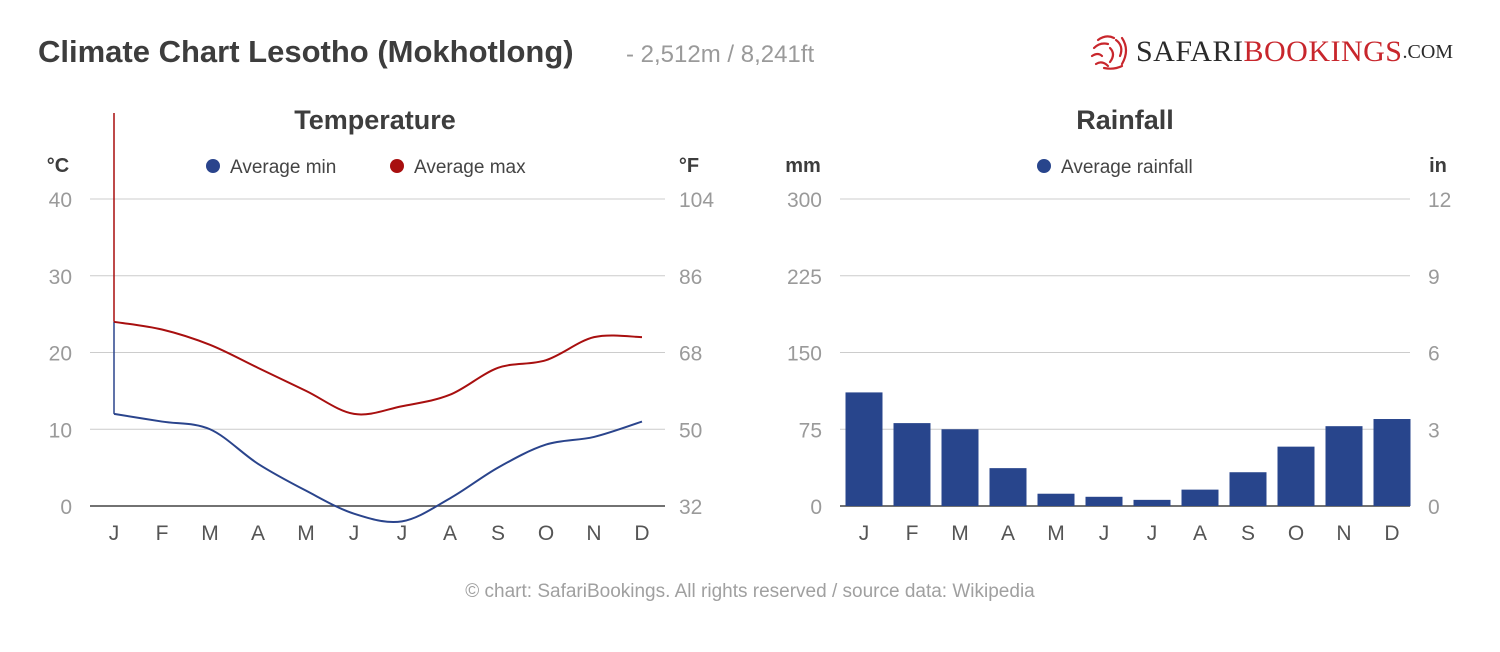 This screenshot has width=1500, height=652. Describe the element at coordinates (60, 200) in the screenshot. I see `y-tick-left: 40` at that location.